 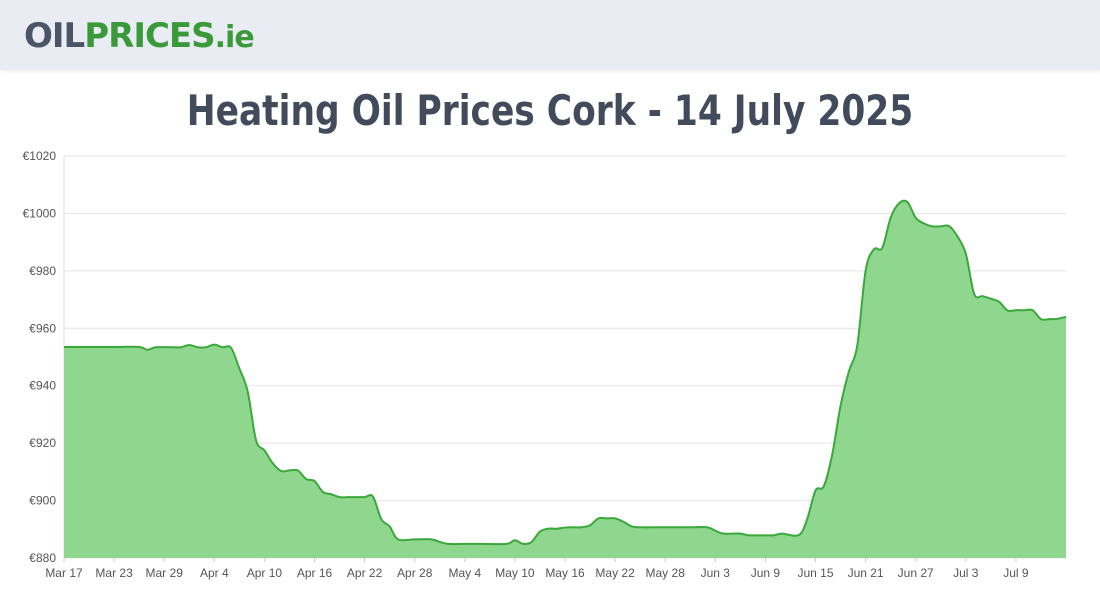 What do you see at coordinates (365, 573) in the screenshot?
I see `x-tick-label: Apr 22` at bounding box center [365, 573].